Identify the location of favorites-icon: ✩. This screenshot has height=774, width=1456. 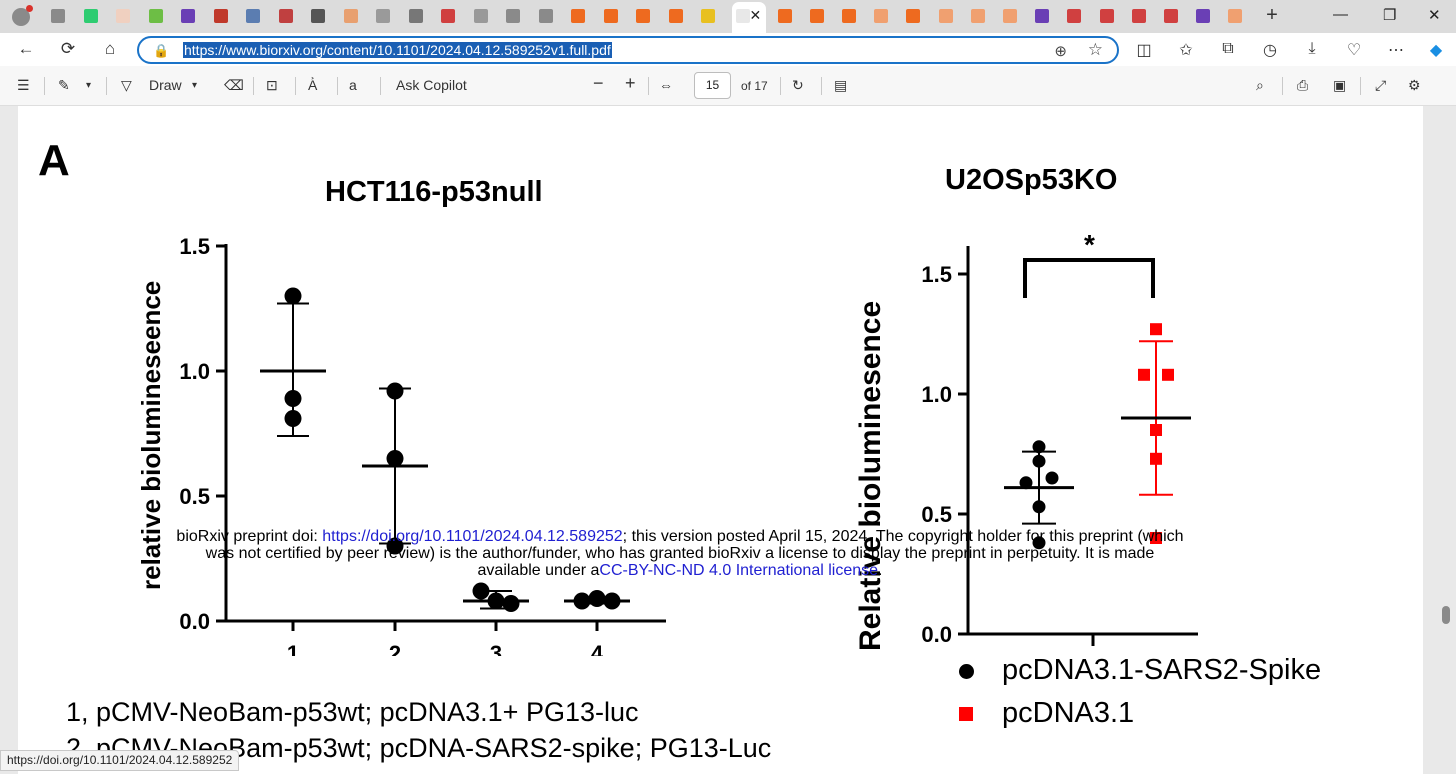
(1186, 50).